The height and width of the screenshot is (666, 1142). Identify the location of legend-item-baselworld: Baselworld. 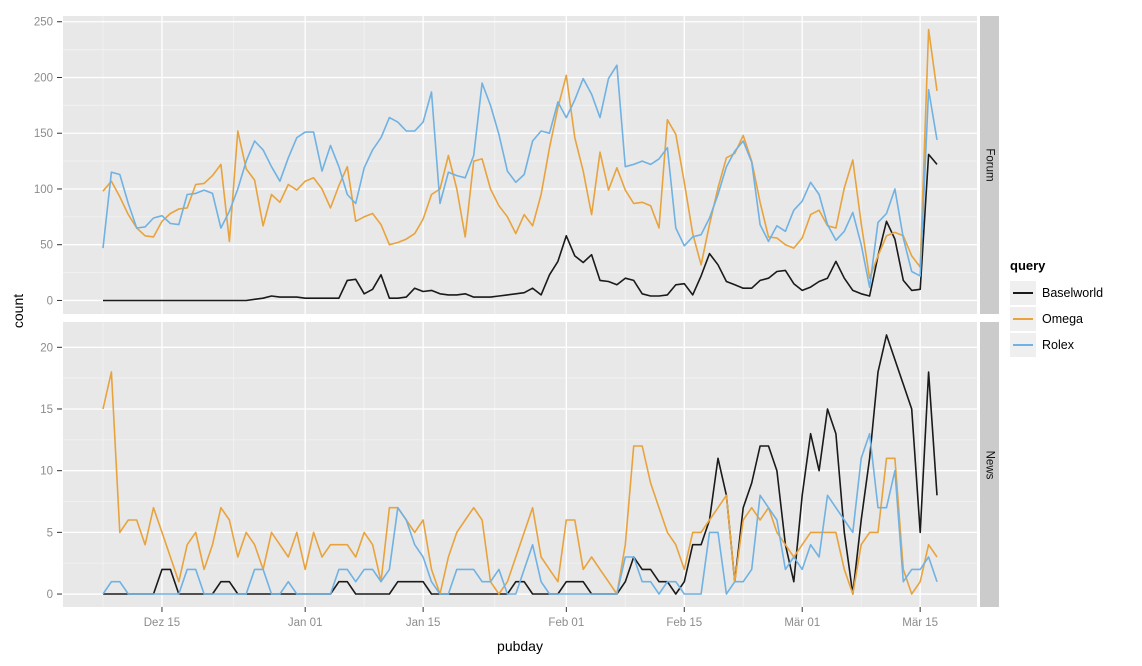
(1056, 293).